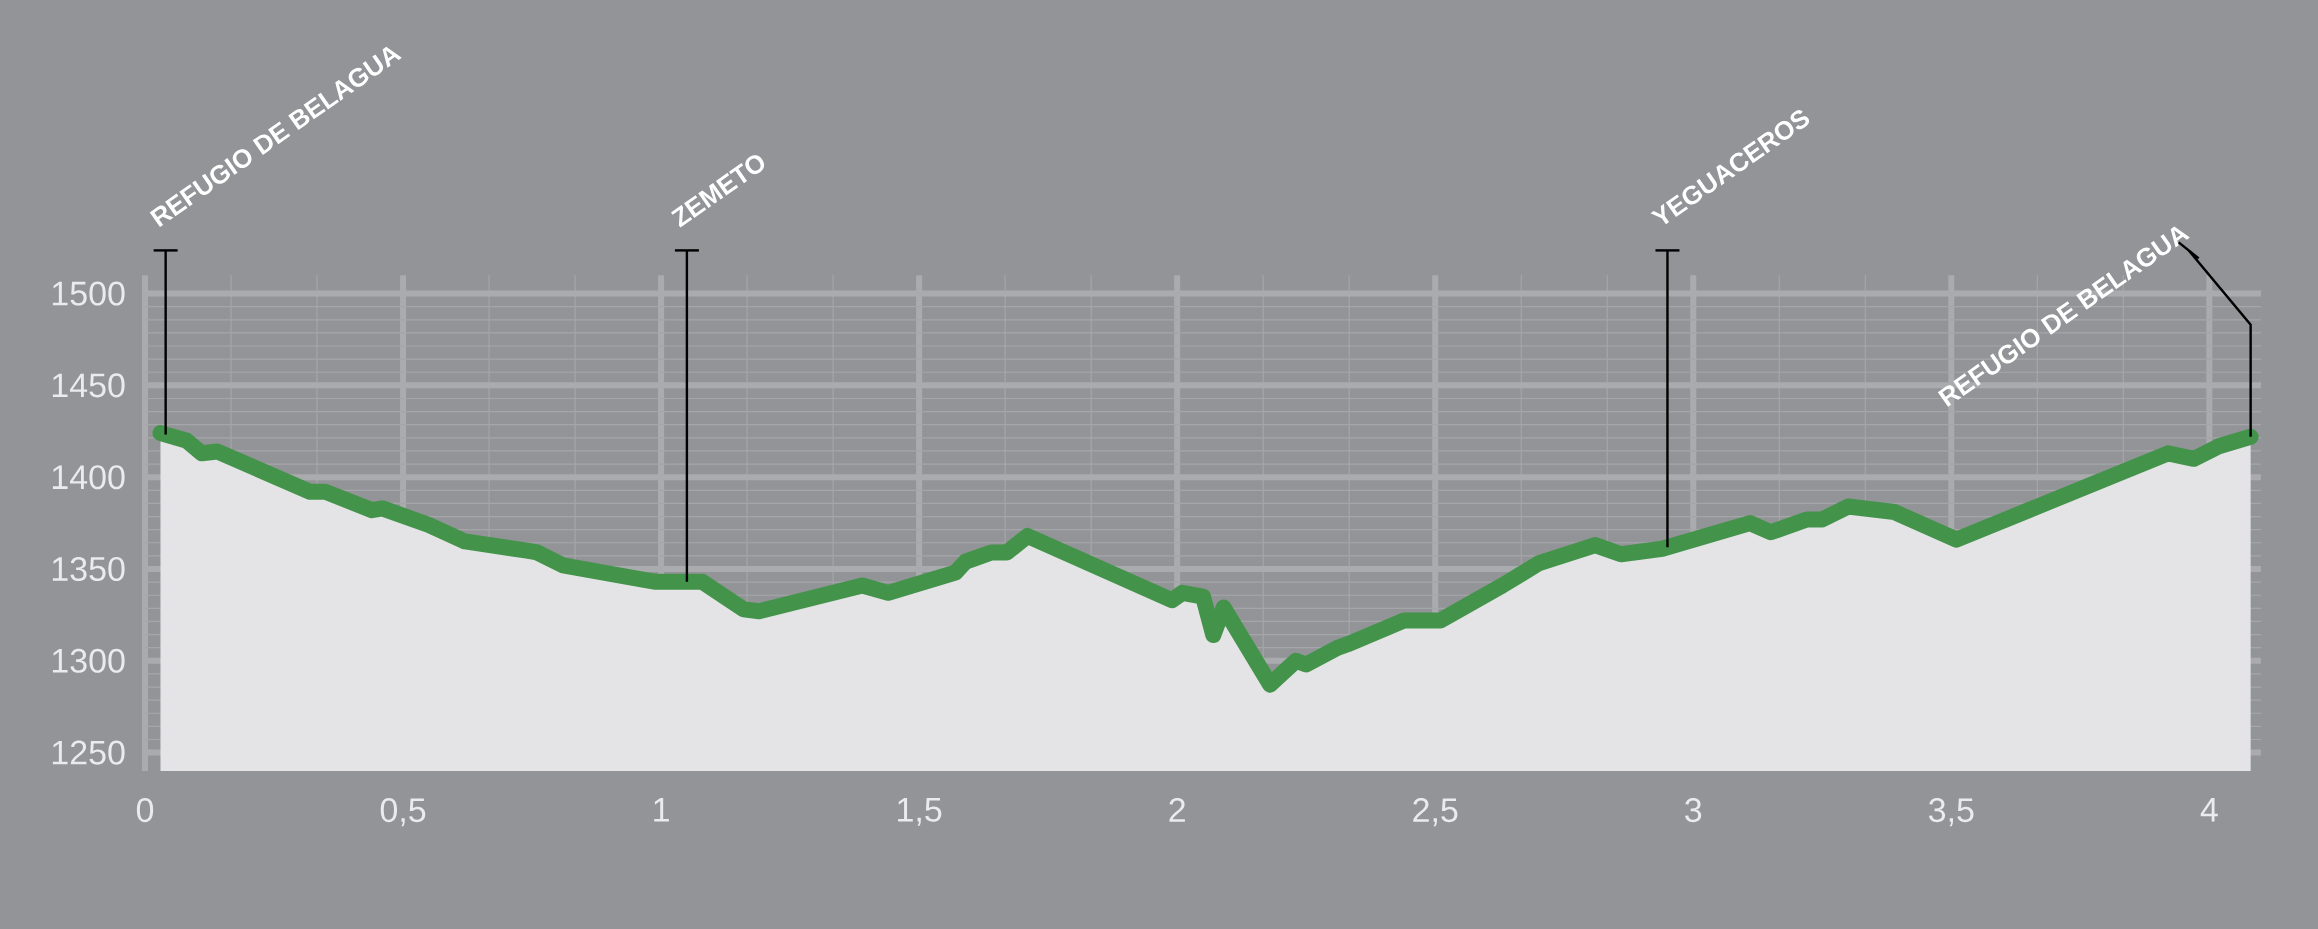 Image resolution: width=2318 pixels, height=929 pixels. I want to click on x-tick-label: 3,5, so click(1951, 812).